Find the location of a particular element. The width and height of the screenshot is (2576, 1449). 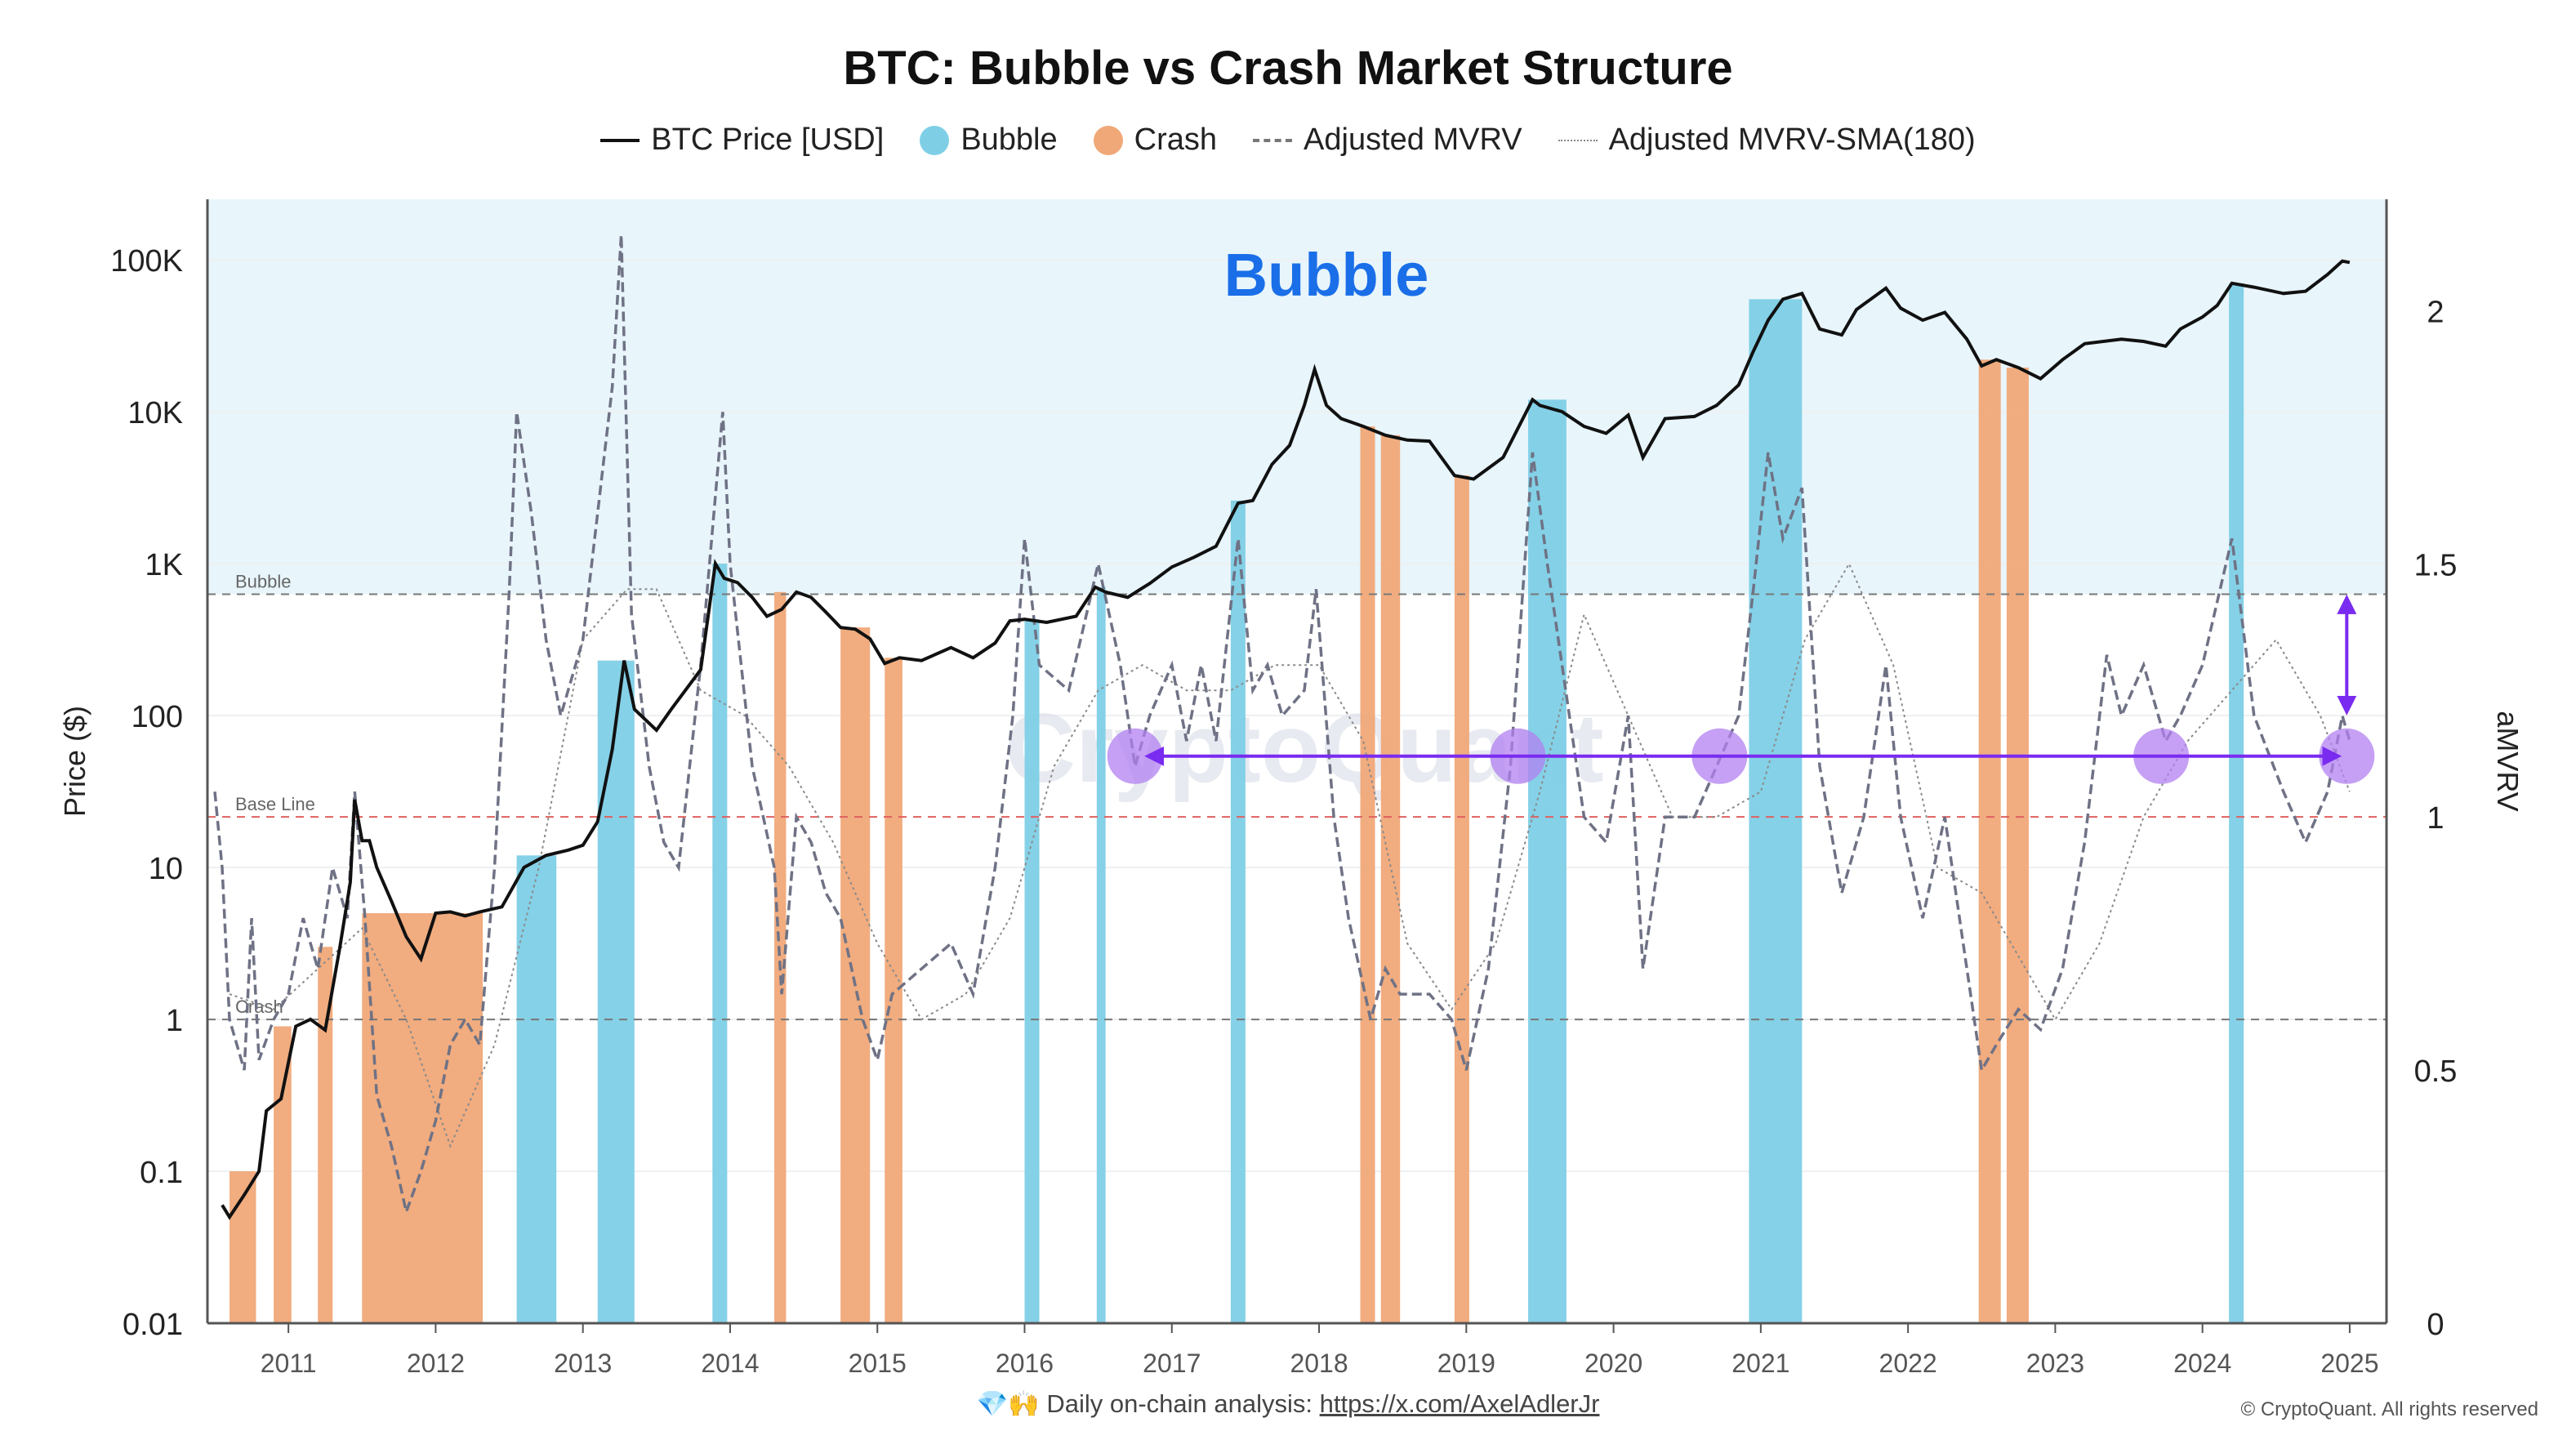

y-right-tick-label: 2 is located at coordinates (2435, 312).